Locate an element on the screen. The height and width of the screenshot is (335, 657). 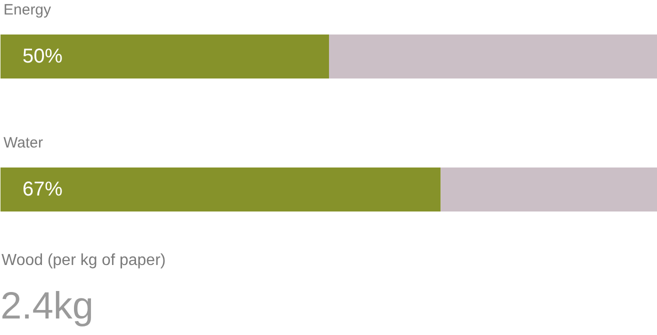
text: 2.4kg is located at coordinates (47, 307).